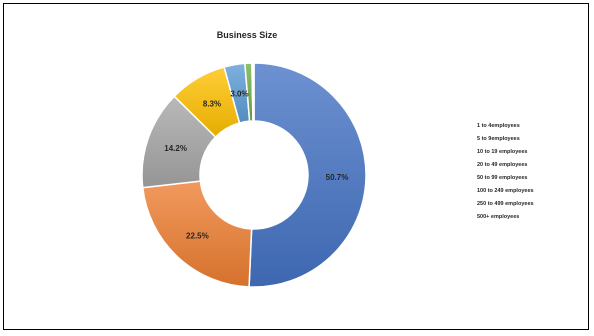 The height and width of the screenshot is (336, 594). I want to click on data-label-3: 14.2%, so click(175, 148).